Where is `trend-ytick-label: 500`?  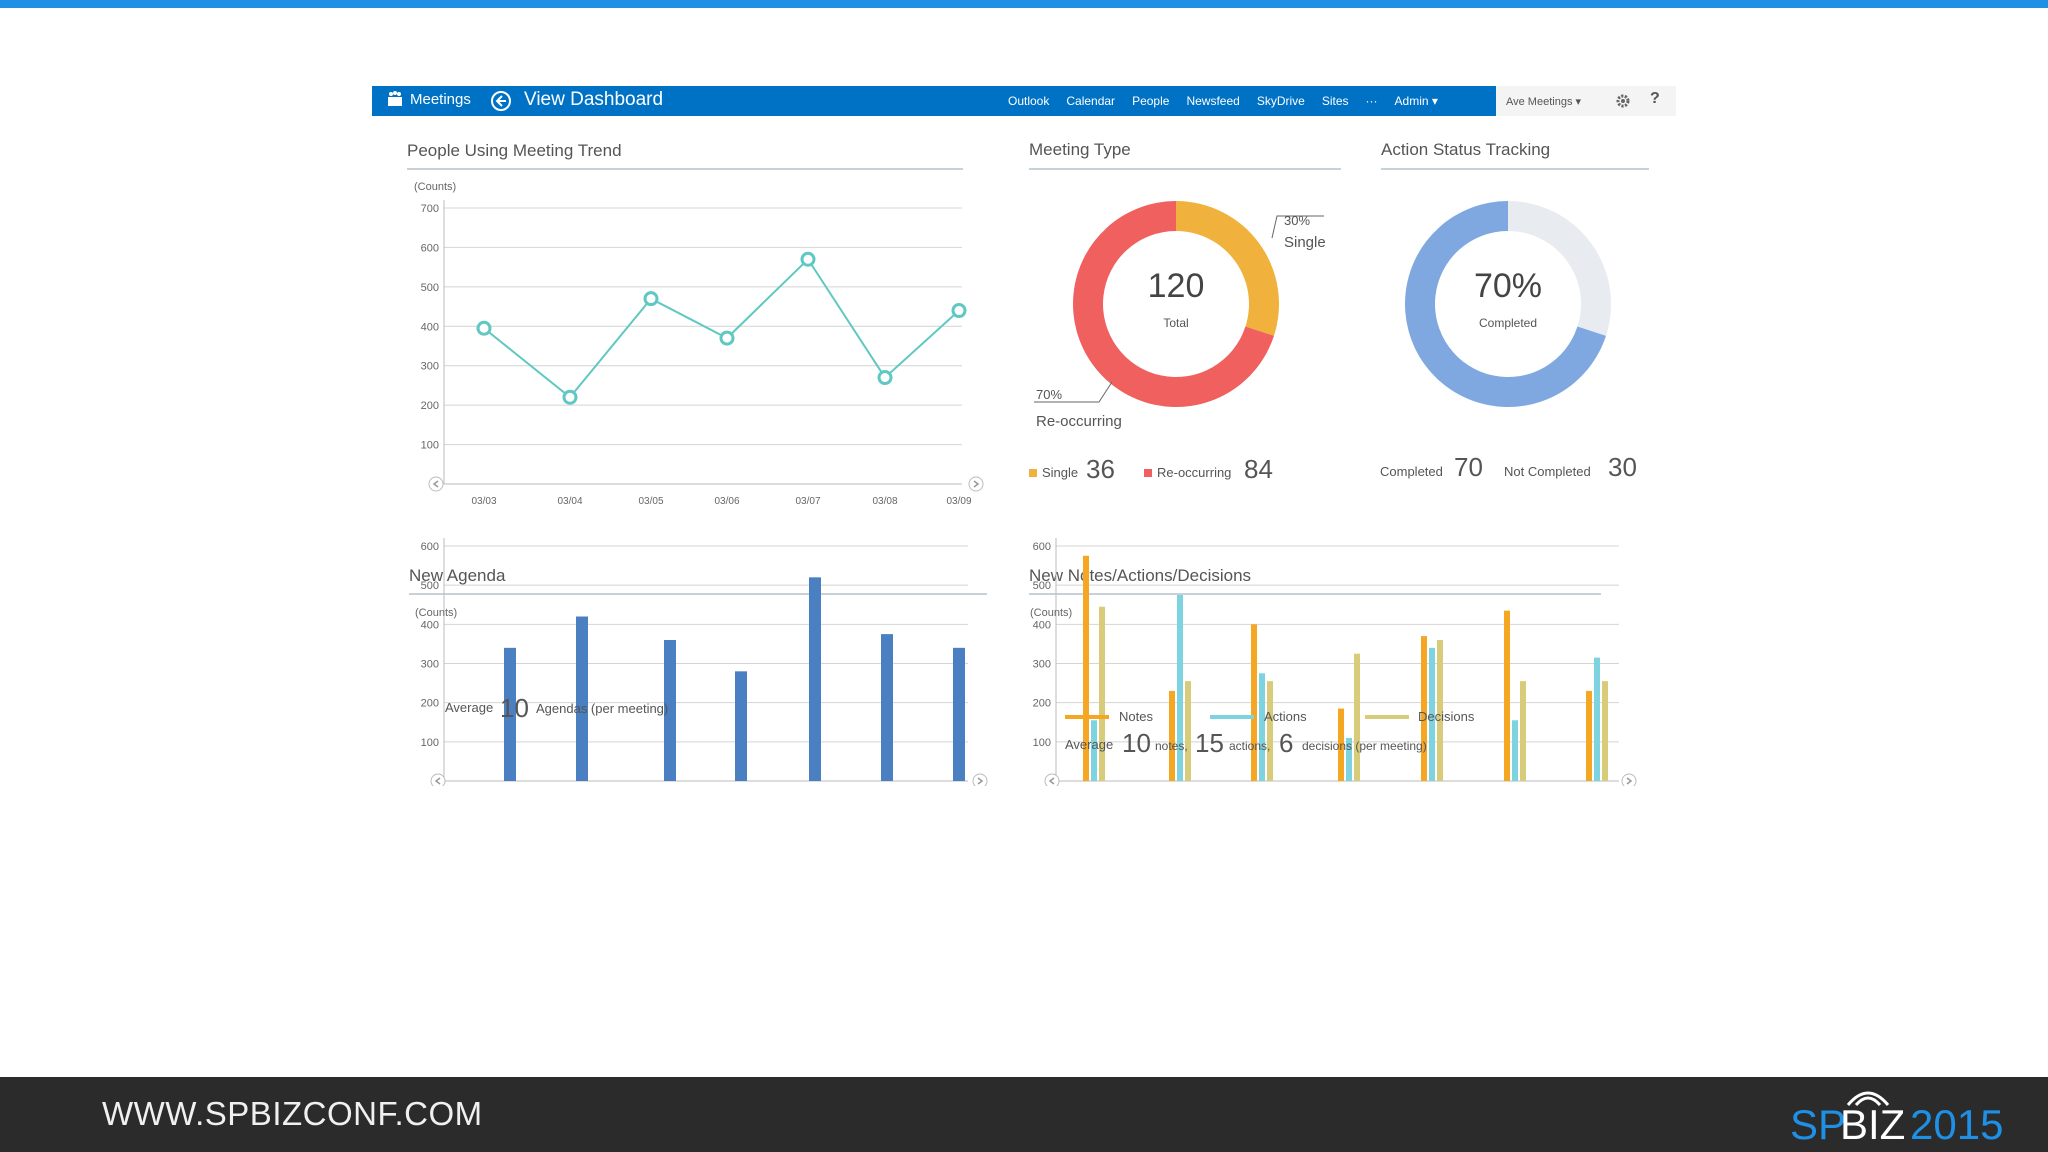
trend-ytick-label: 500 is located at coordinates (430, 288).